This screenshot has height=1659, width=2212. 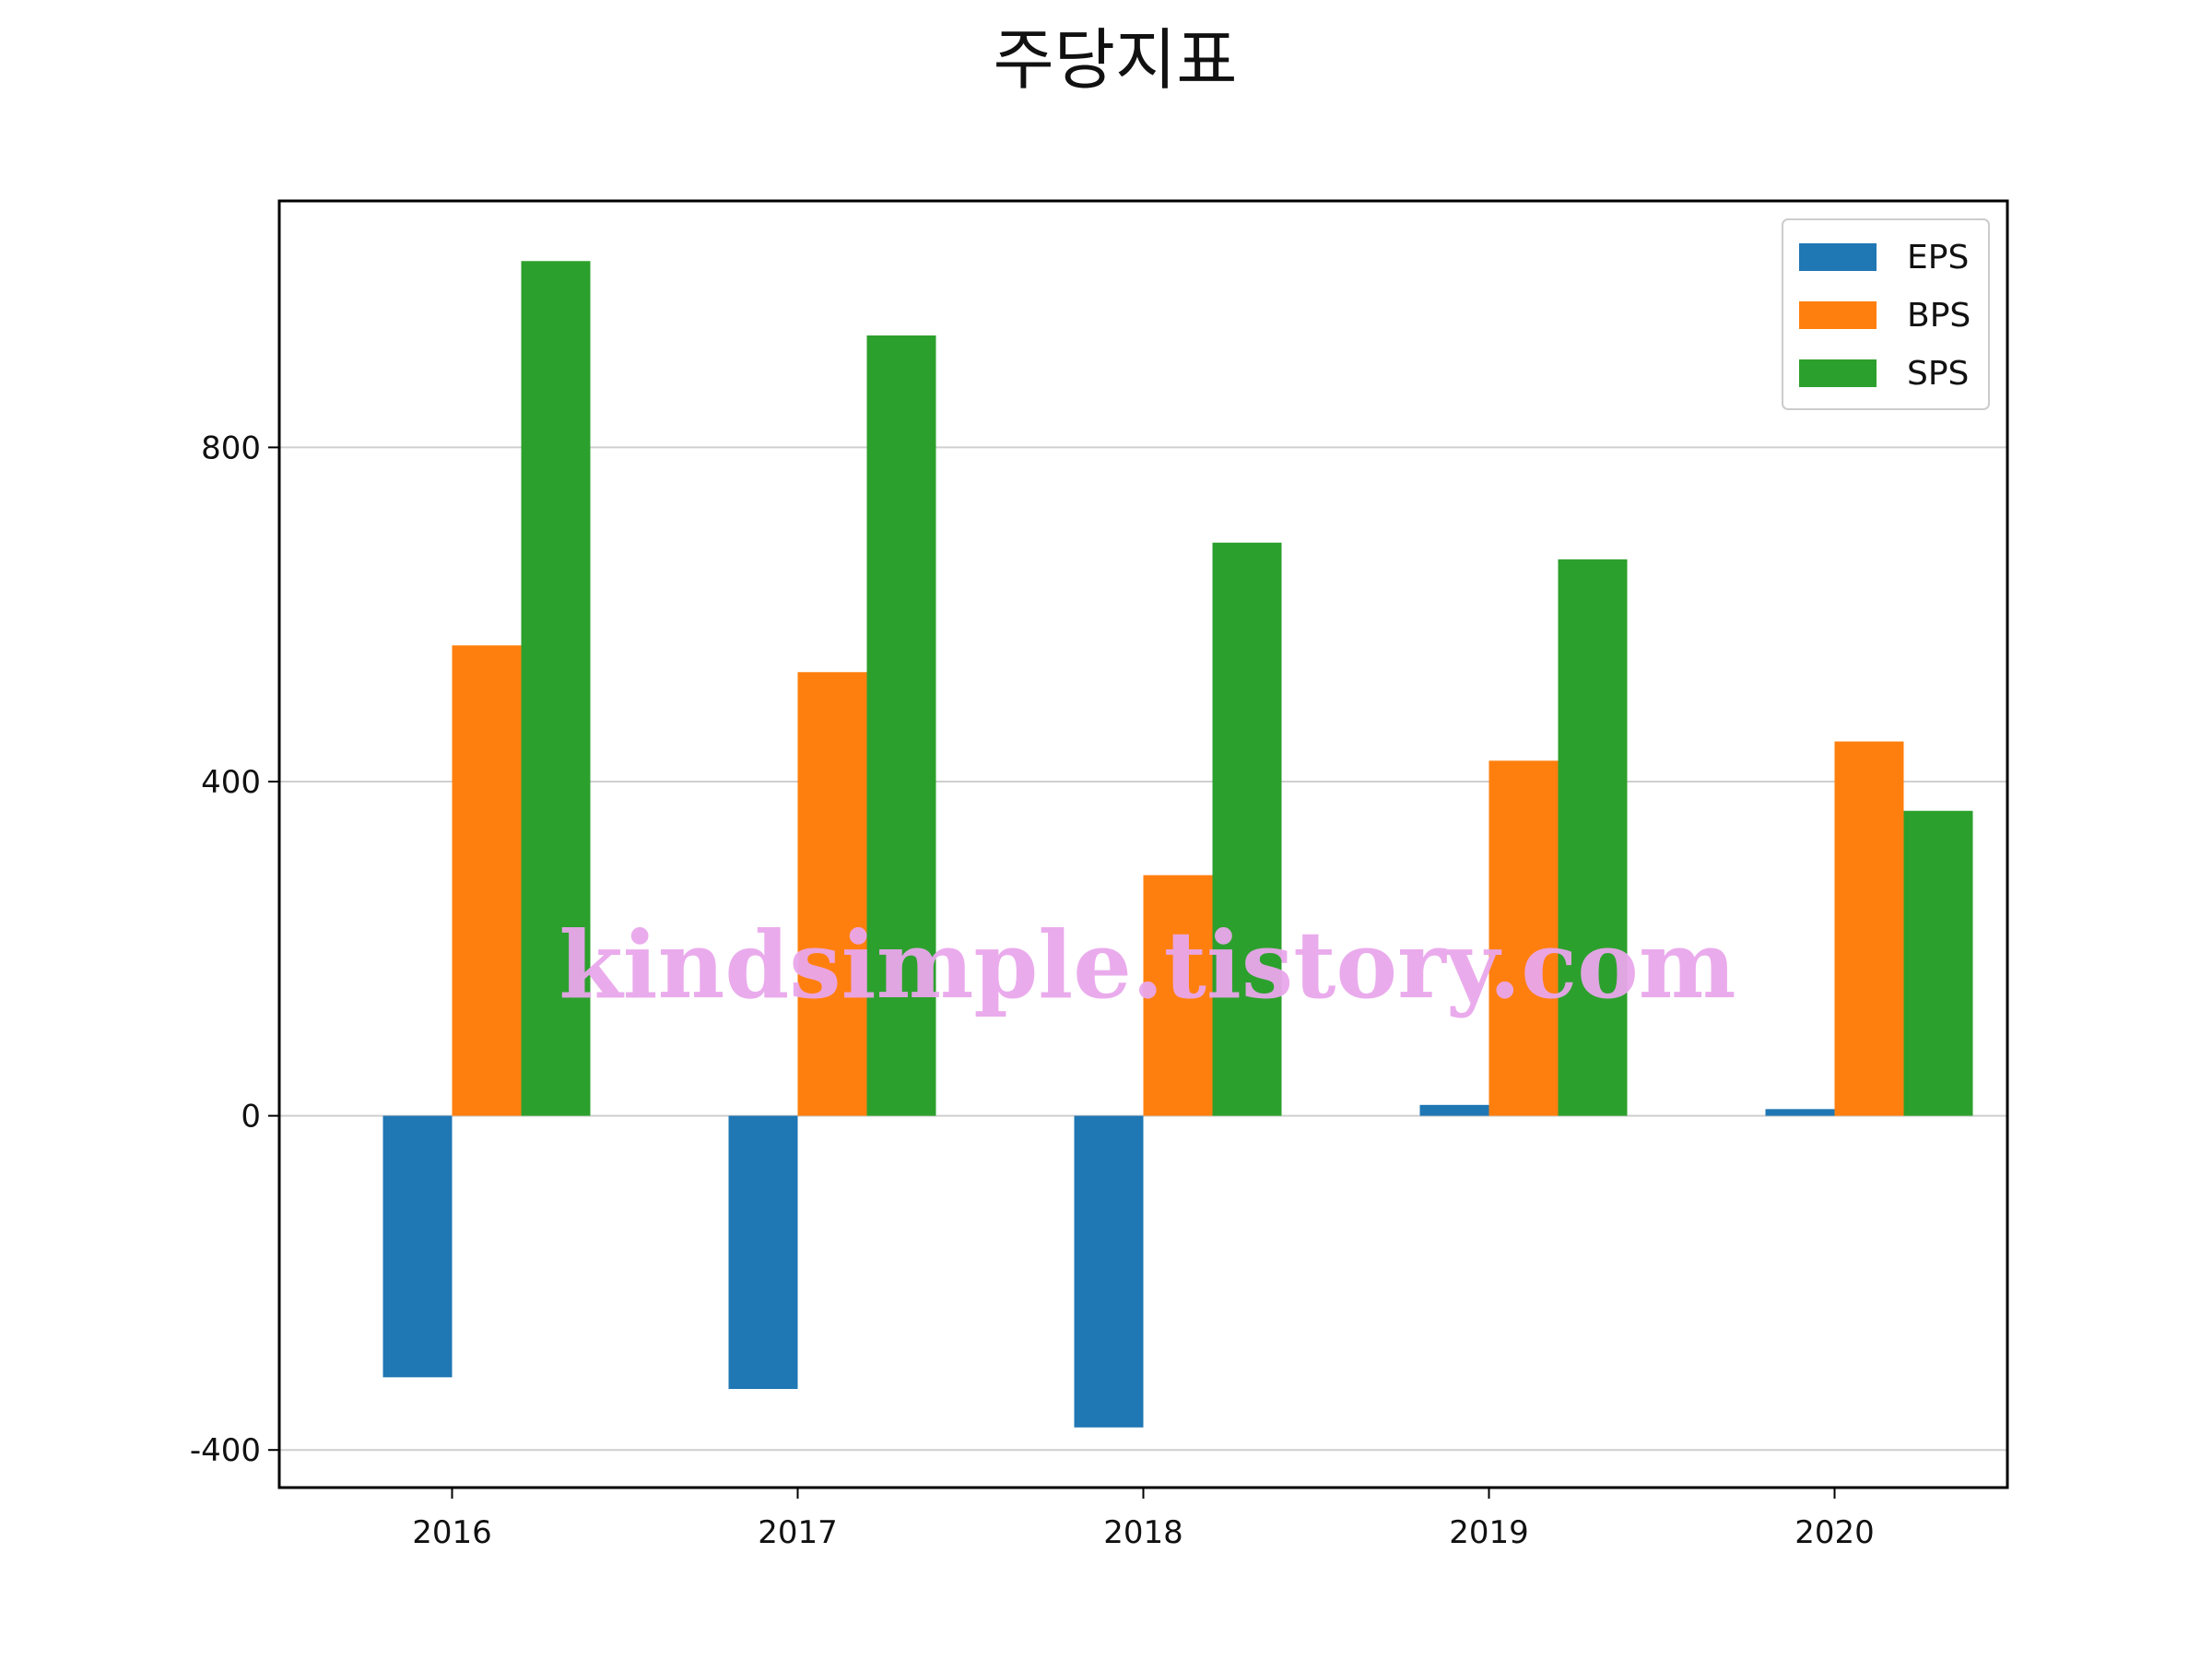 What do you see at coordinates (832, 894) in the screenshot?
I see `bar-bps-2017` at bounding box center [832, 894].